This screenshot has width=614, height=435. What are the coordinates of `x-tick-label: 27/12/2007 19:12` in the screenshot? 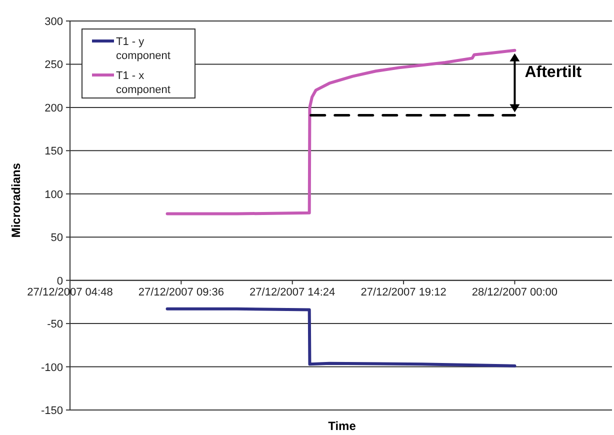 It's located at (403, 292).